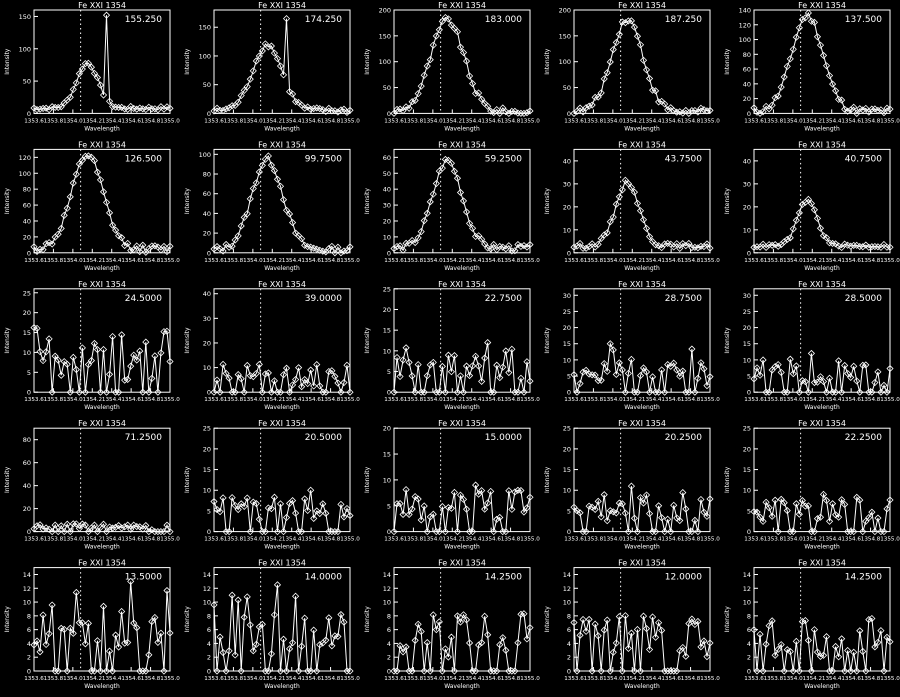  Describe the element at coordinates (683, 438) in the screenshot. I see `peak-value-annotation: 20.2500` at that location.